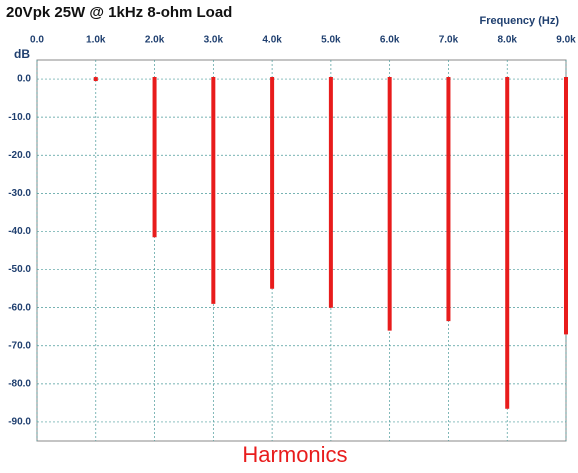 The height and width of the screenshot is (473, 578). I want to click on x-tick-label: 1.0k, so click(96, 40).